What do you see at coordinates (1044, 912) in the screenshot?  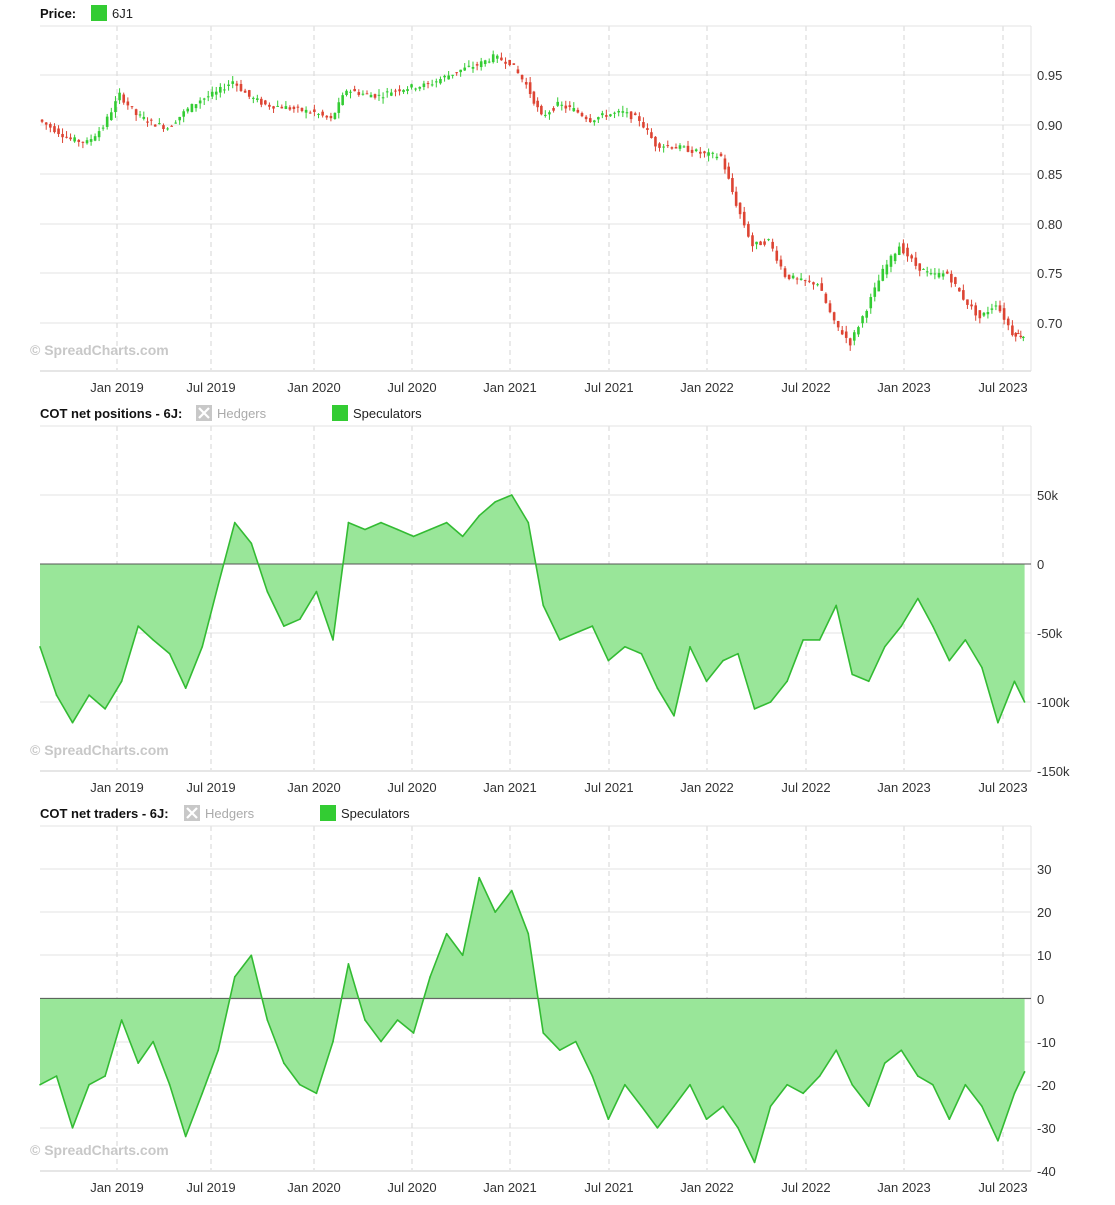 I see `y-tick-label: 20` at bounding box center [1044, 912].